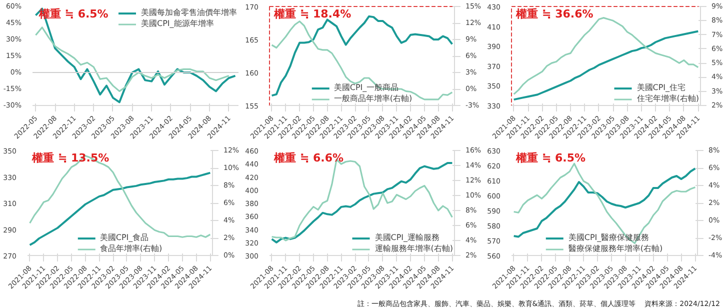 The image size is (725, 308). Describe the element at coordinates (554, 14) in the screenshot. I see `chart-title: 權重 ≒ 36.6%` at that location.